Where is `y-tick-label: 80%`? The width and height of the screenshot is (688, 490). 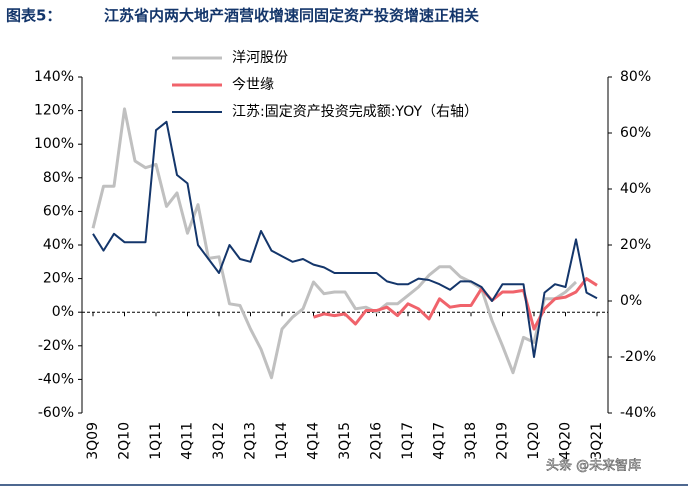 y-tick-label: 80% is located at coordinates (58, 178).